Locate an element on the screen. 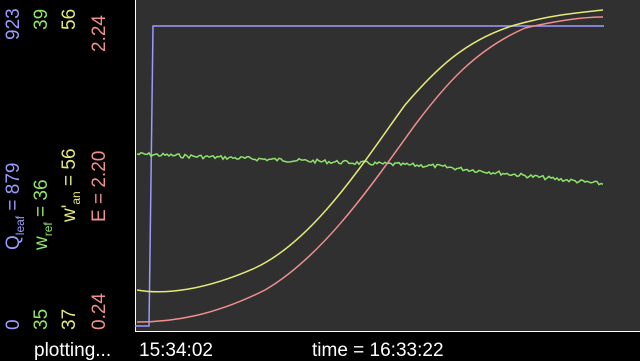  qleaf-axis: 0 Qleaf = 879 923 is located at coordinates (14, 166).